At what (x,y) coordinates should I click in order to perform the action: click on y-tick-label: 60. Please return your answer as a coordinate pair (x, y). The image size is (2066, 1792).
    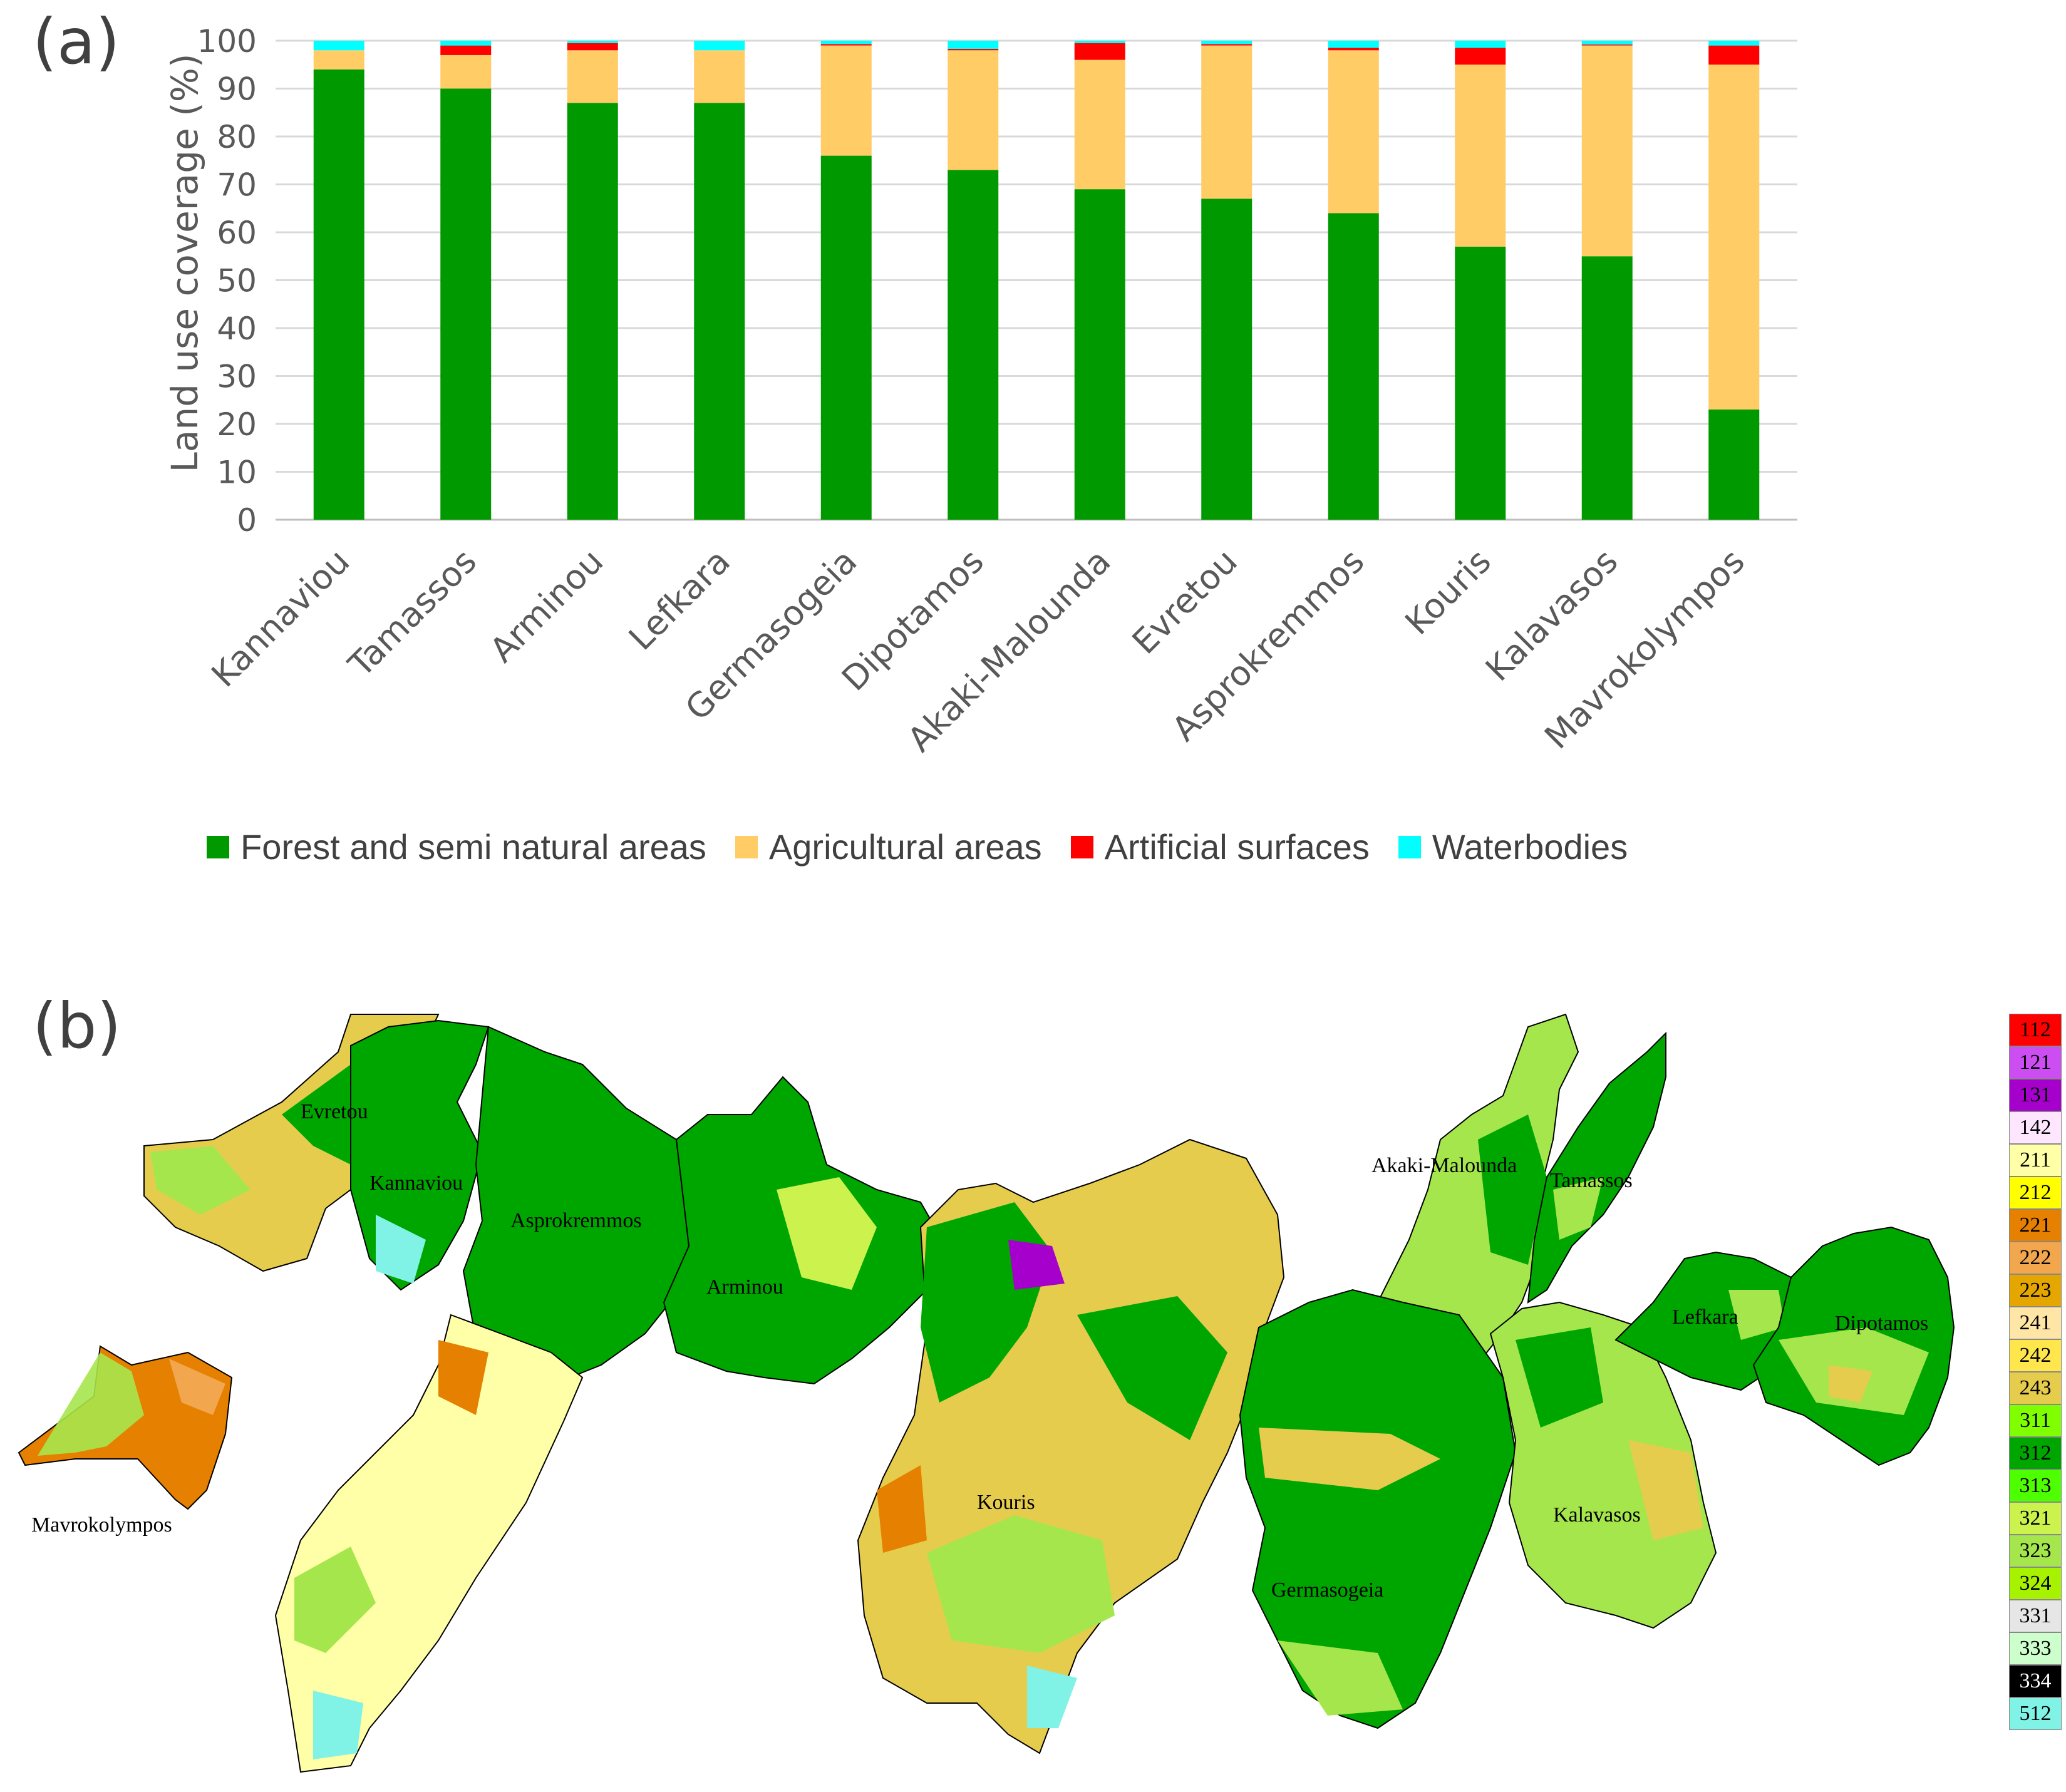
    Looking at the image, I should click on (237, 233).